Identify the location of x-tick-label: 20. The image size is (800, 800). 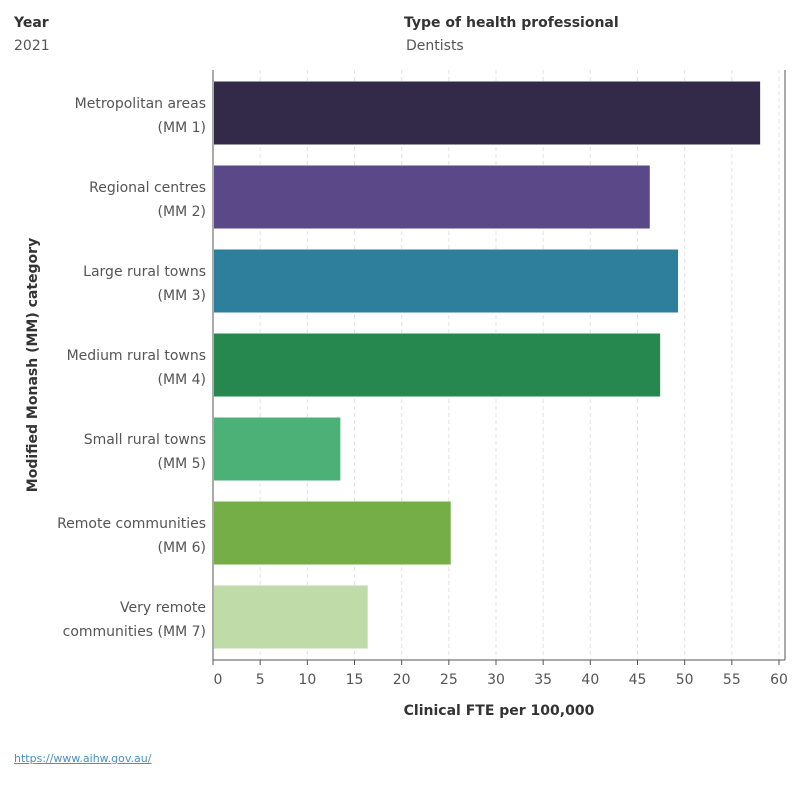
(402, 680).